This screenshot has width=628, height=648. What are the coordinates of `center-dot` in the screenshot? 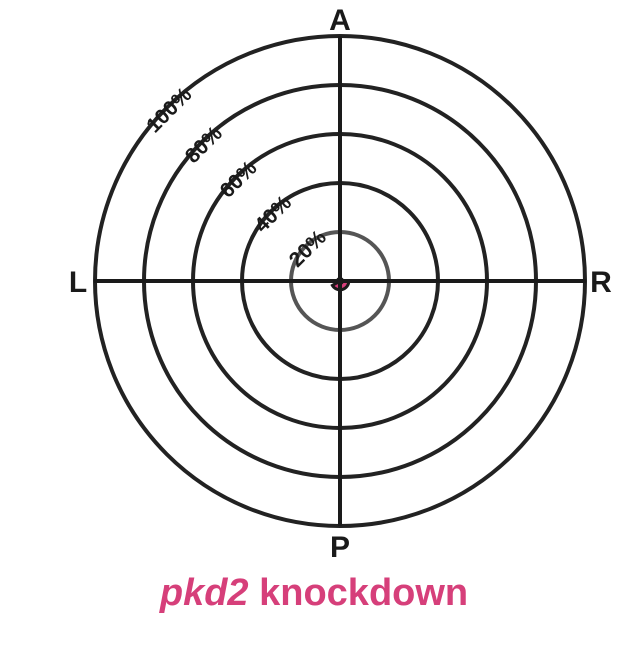 It's located at (340, 281).